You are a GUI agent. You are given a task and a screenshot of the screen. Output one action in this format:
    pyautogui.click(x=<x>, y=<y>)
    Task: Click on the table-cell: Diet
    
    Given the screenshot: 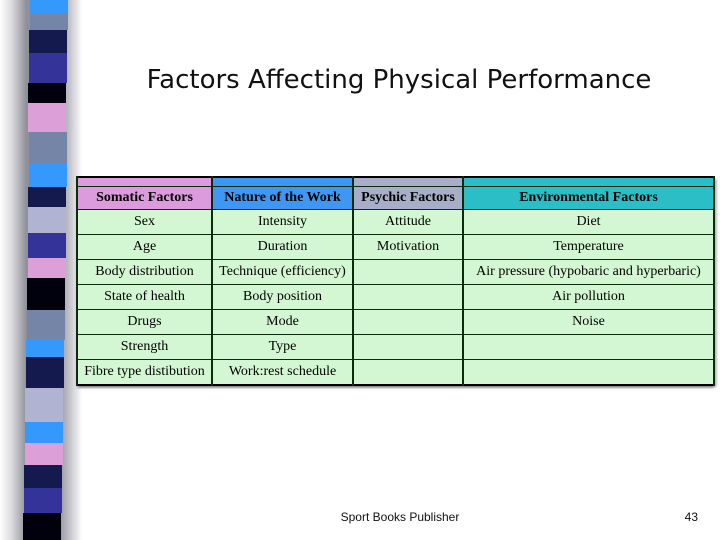 What is the action you would take?
    pyautogui.click(x=588, y=222)
    